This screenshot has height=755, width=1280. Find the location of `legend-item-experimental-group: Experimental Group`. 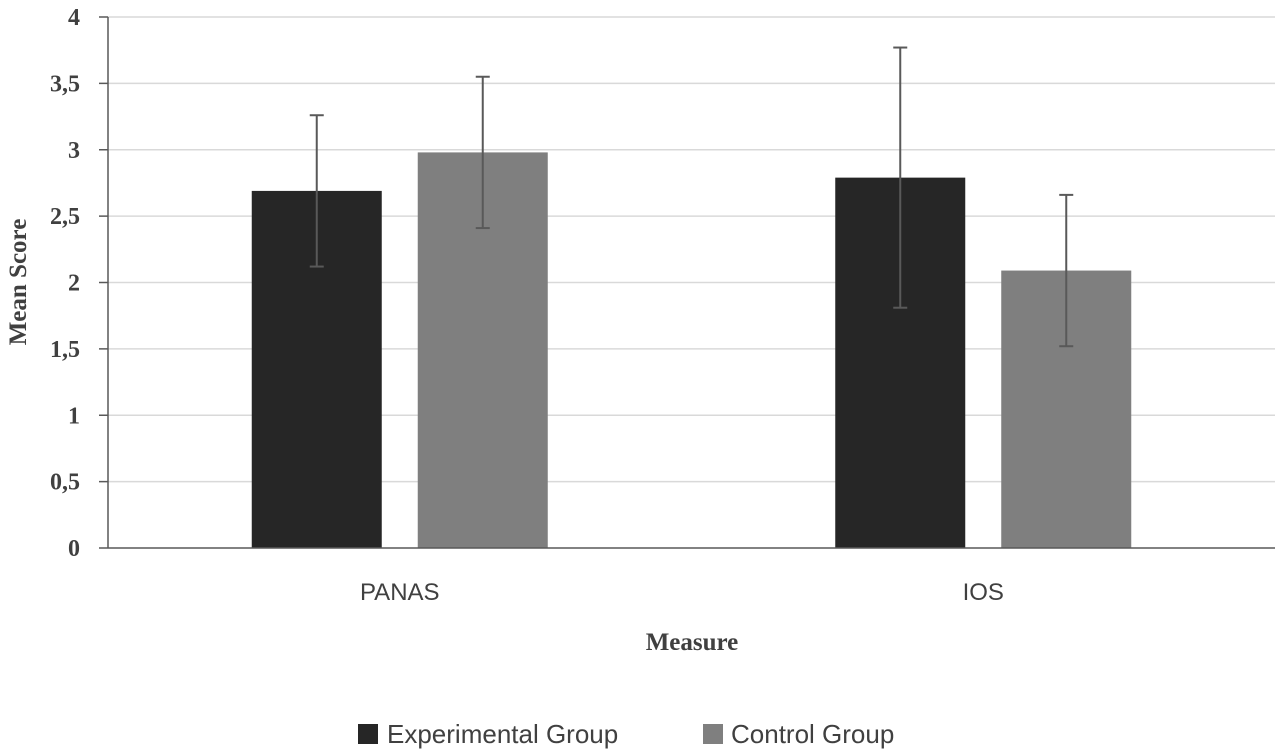

legend-item-experimental-group: Experimental Group is located at coordinates (488, 734).